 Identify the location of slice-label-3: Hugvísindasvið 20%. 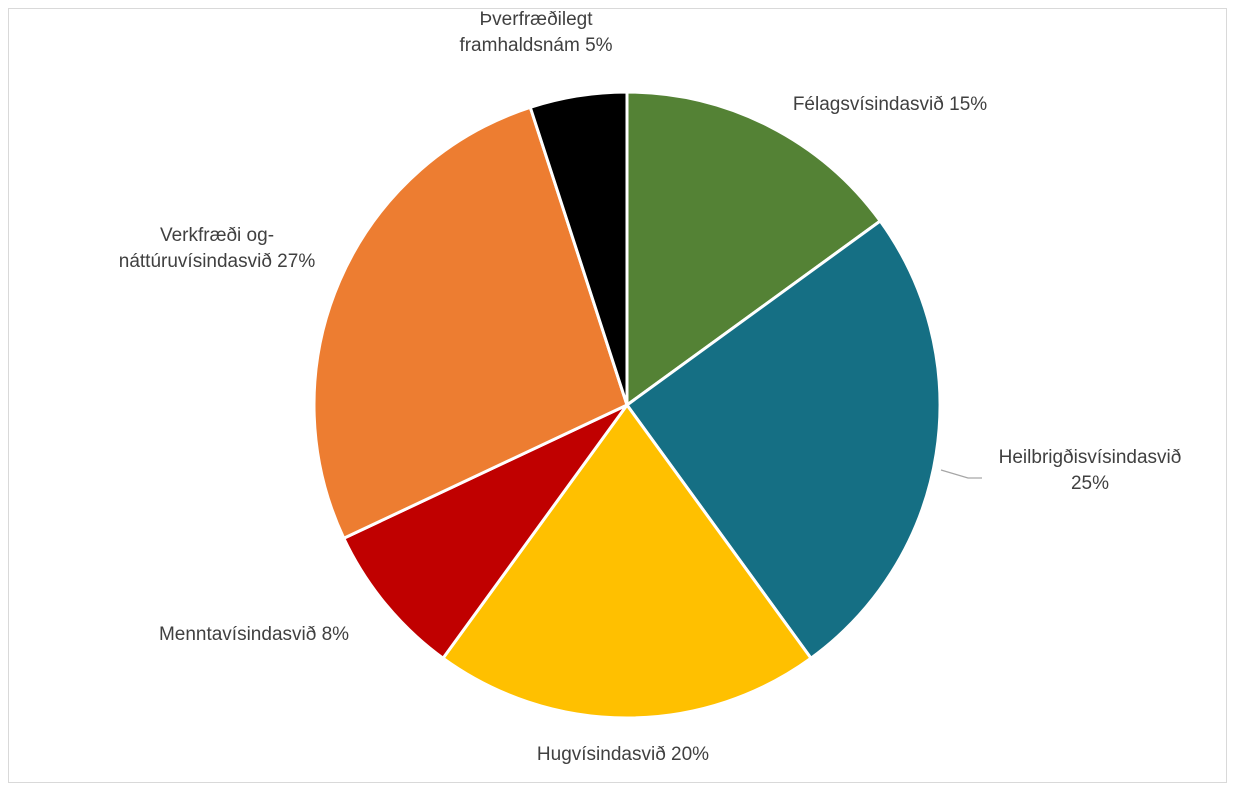
(623, 754).